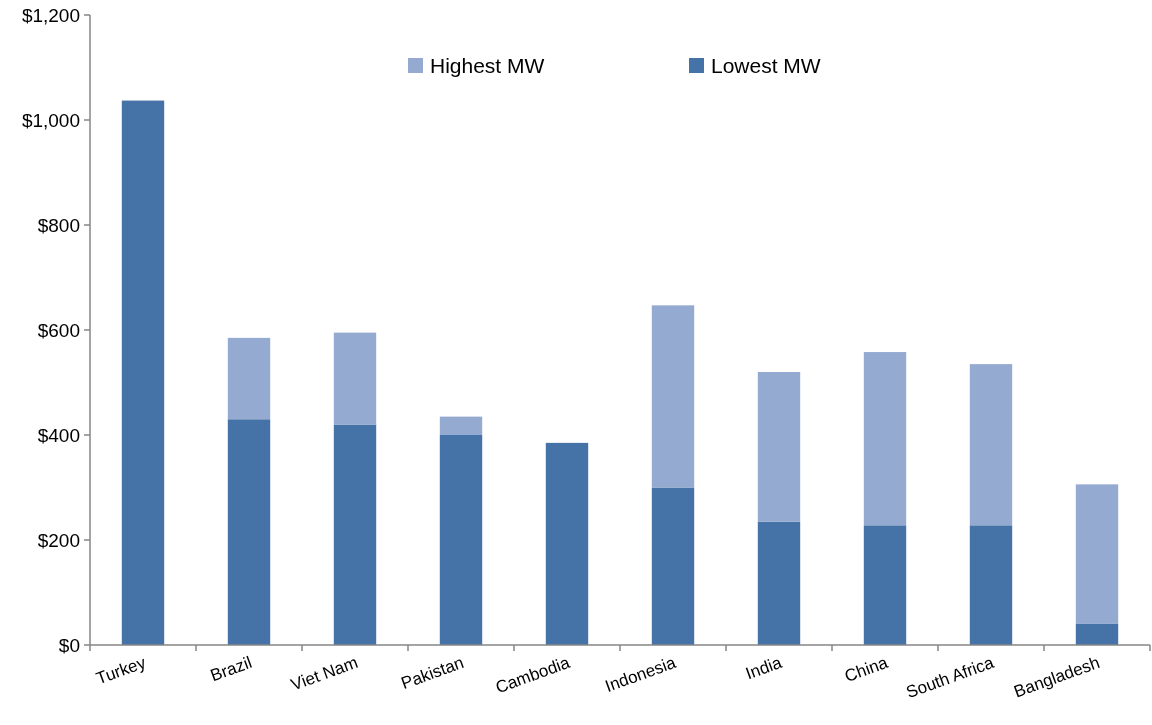 The width and height of the screenshot is (1152, 725). What do you see at coordinates (866, 669) in the screenshot?
I see `x-tick-label: China` at bounding box center [866, 669].